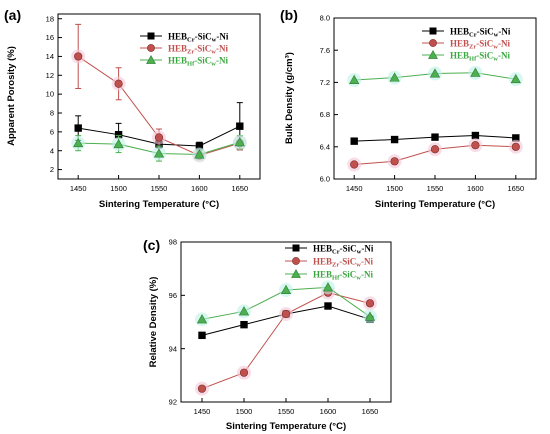 The height and width of the screenshot is (434, 550). I want to click on y-tick-label: 18, so click(50, 18).